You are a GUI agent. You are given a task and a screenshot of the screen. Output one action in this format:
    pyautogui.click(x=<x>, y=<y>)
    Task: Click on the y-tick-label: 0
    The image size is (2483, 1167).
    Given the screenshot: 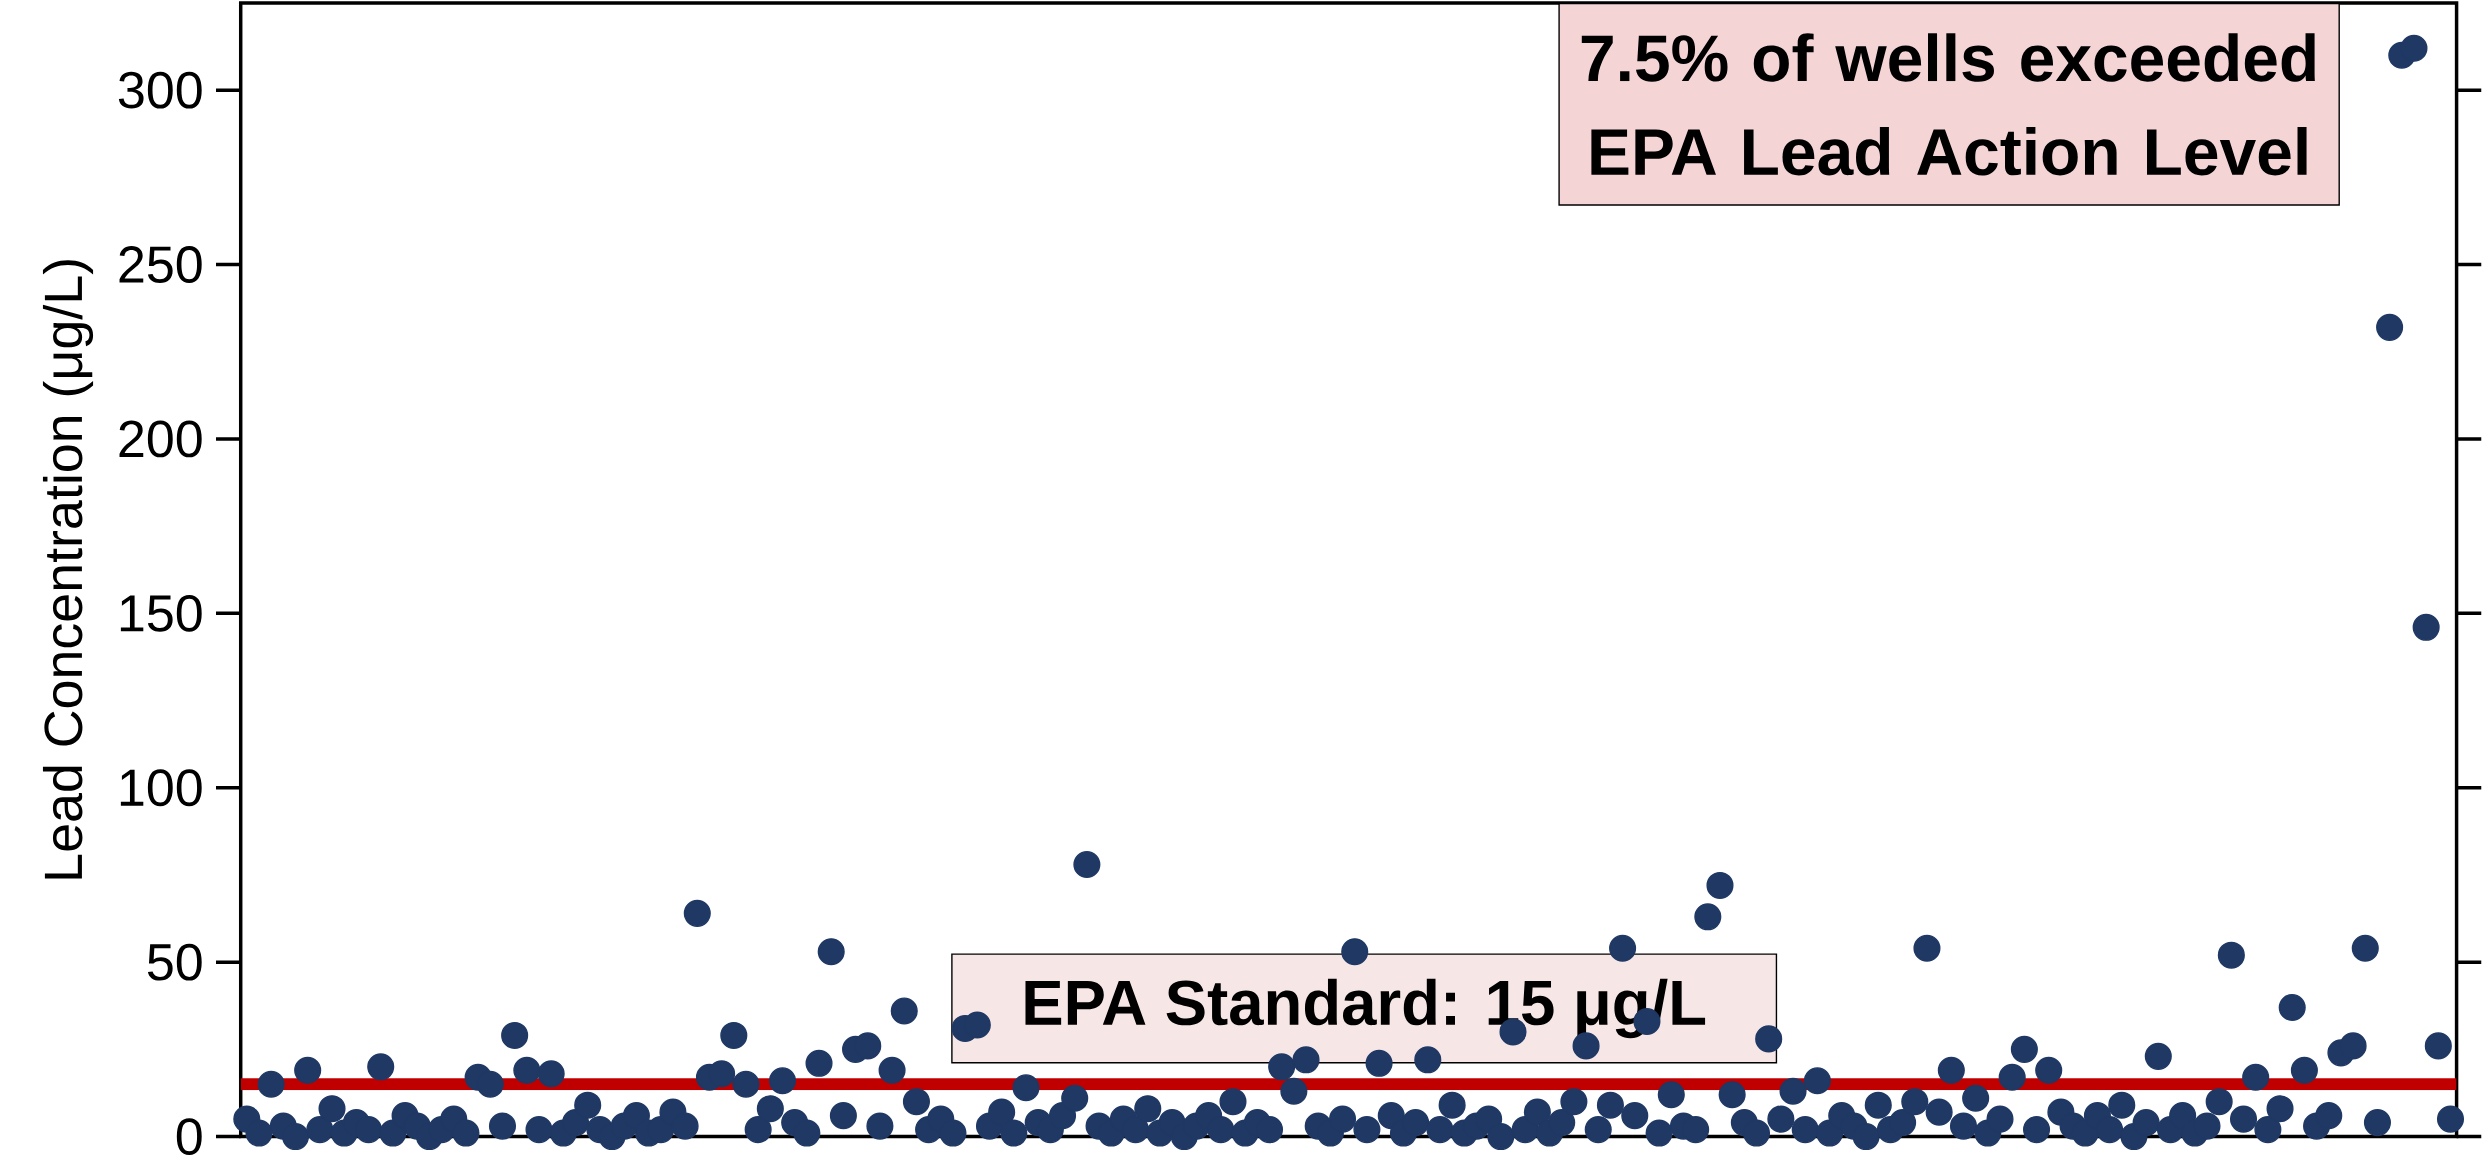 What is the action you would take?
    pyautogui.click(x=189, y=1137)
    